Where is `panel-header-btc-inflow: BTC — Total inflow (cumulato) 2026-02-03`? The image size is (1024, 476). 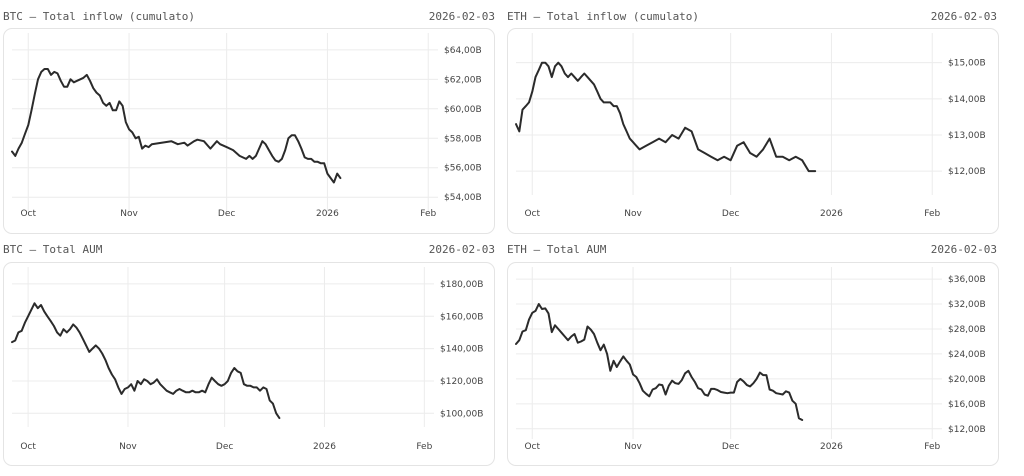
panel-header-btc-inflow: BTC — Total inflow (cumulato) 2026-02-03 is located at coordinates (249, 16).